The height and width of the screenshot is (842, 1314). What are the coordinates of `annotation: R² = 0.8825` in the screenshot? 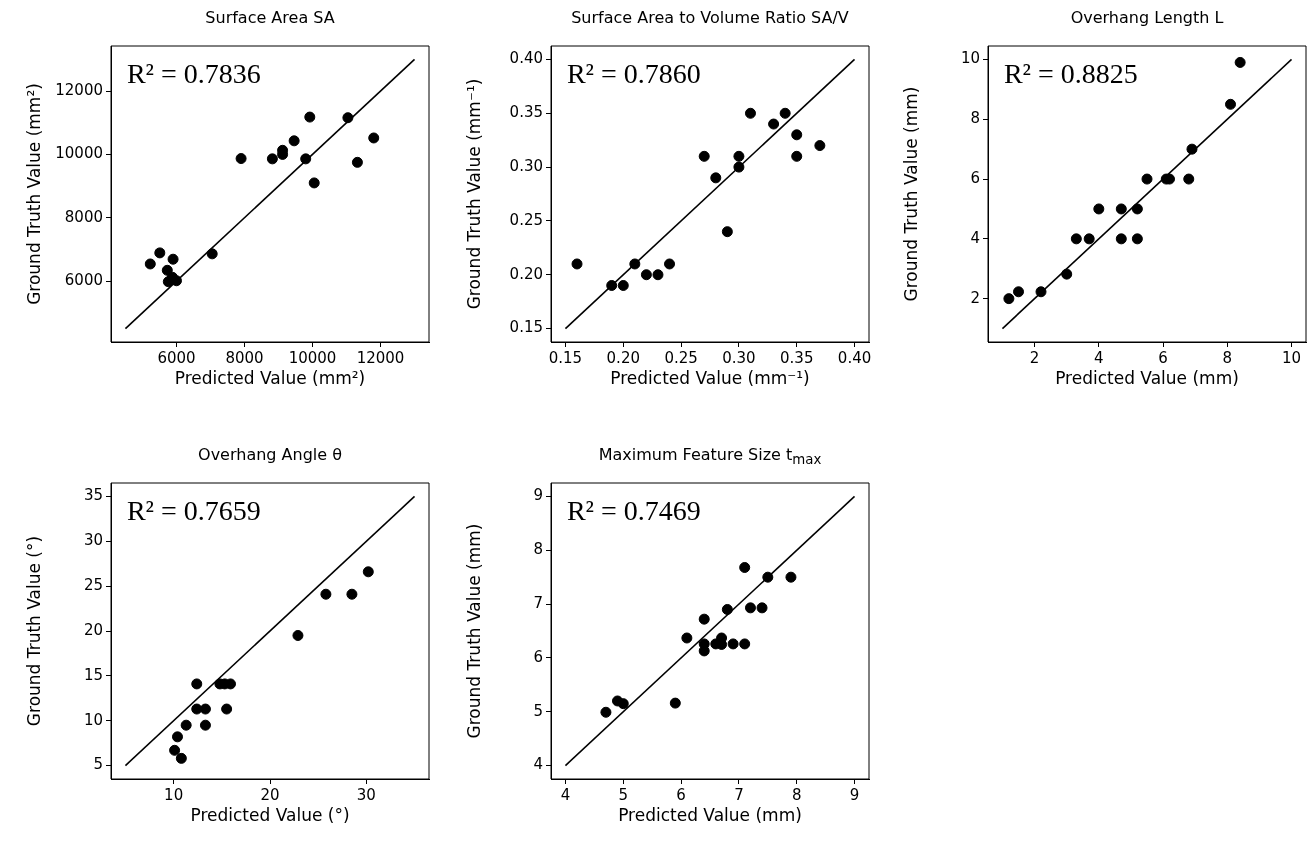 It's located at (1070, 73).